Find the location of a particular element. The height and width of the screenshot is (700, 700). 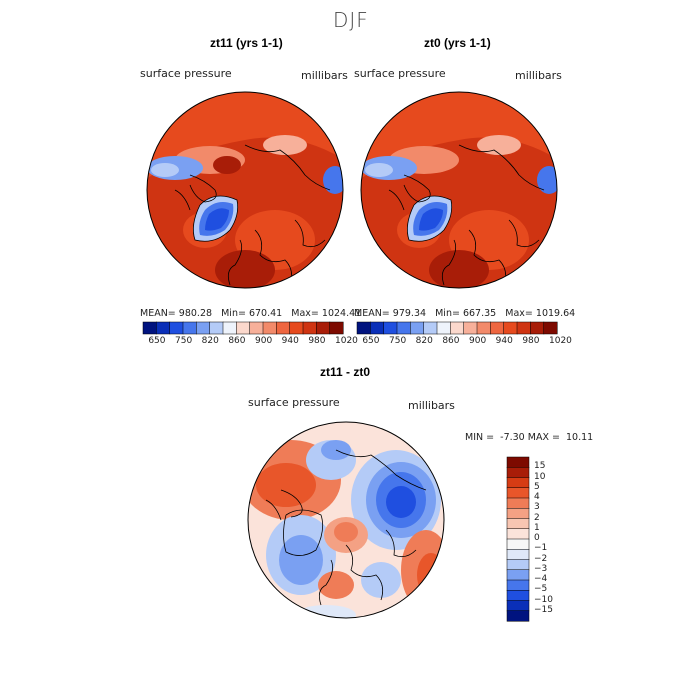

panel-2-min-value: 667.35 is located at coordinates (479, 313).